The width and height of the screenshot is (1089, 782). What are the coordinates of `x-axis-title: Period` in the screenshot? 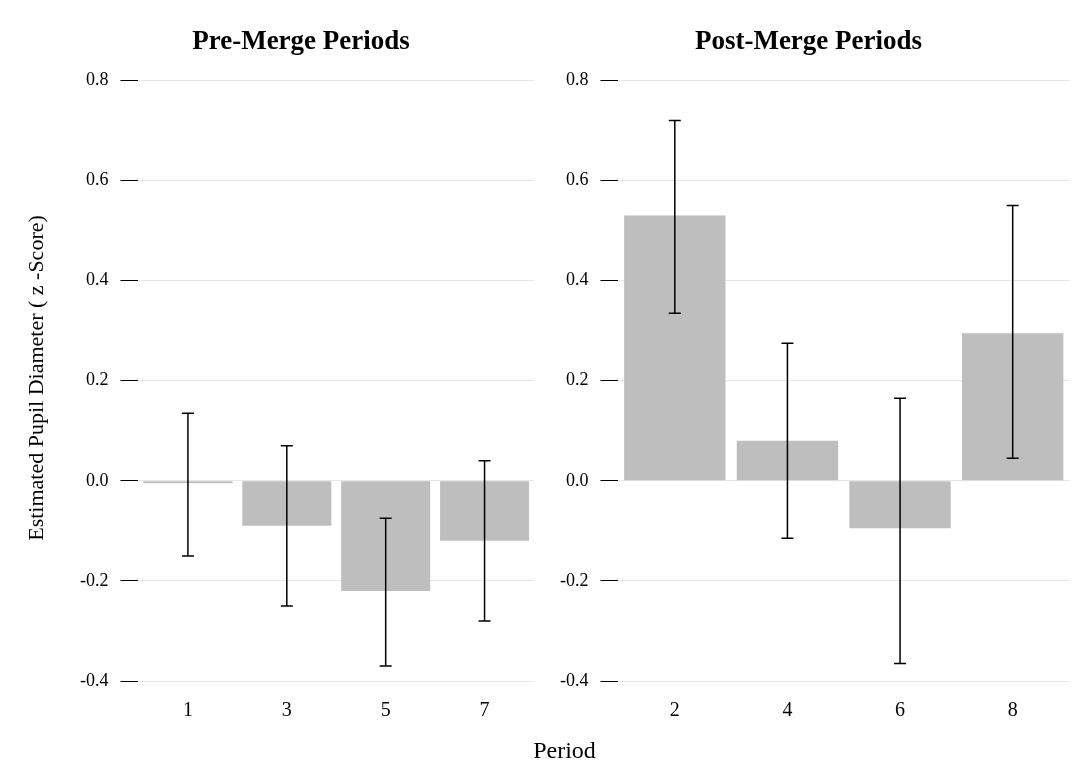 It's located at (564, 750).